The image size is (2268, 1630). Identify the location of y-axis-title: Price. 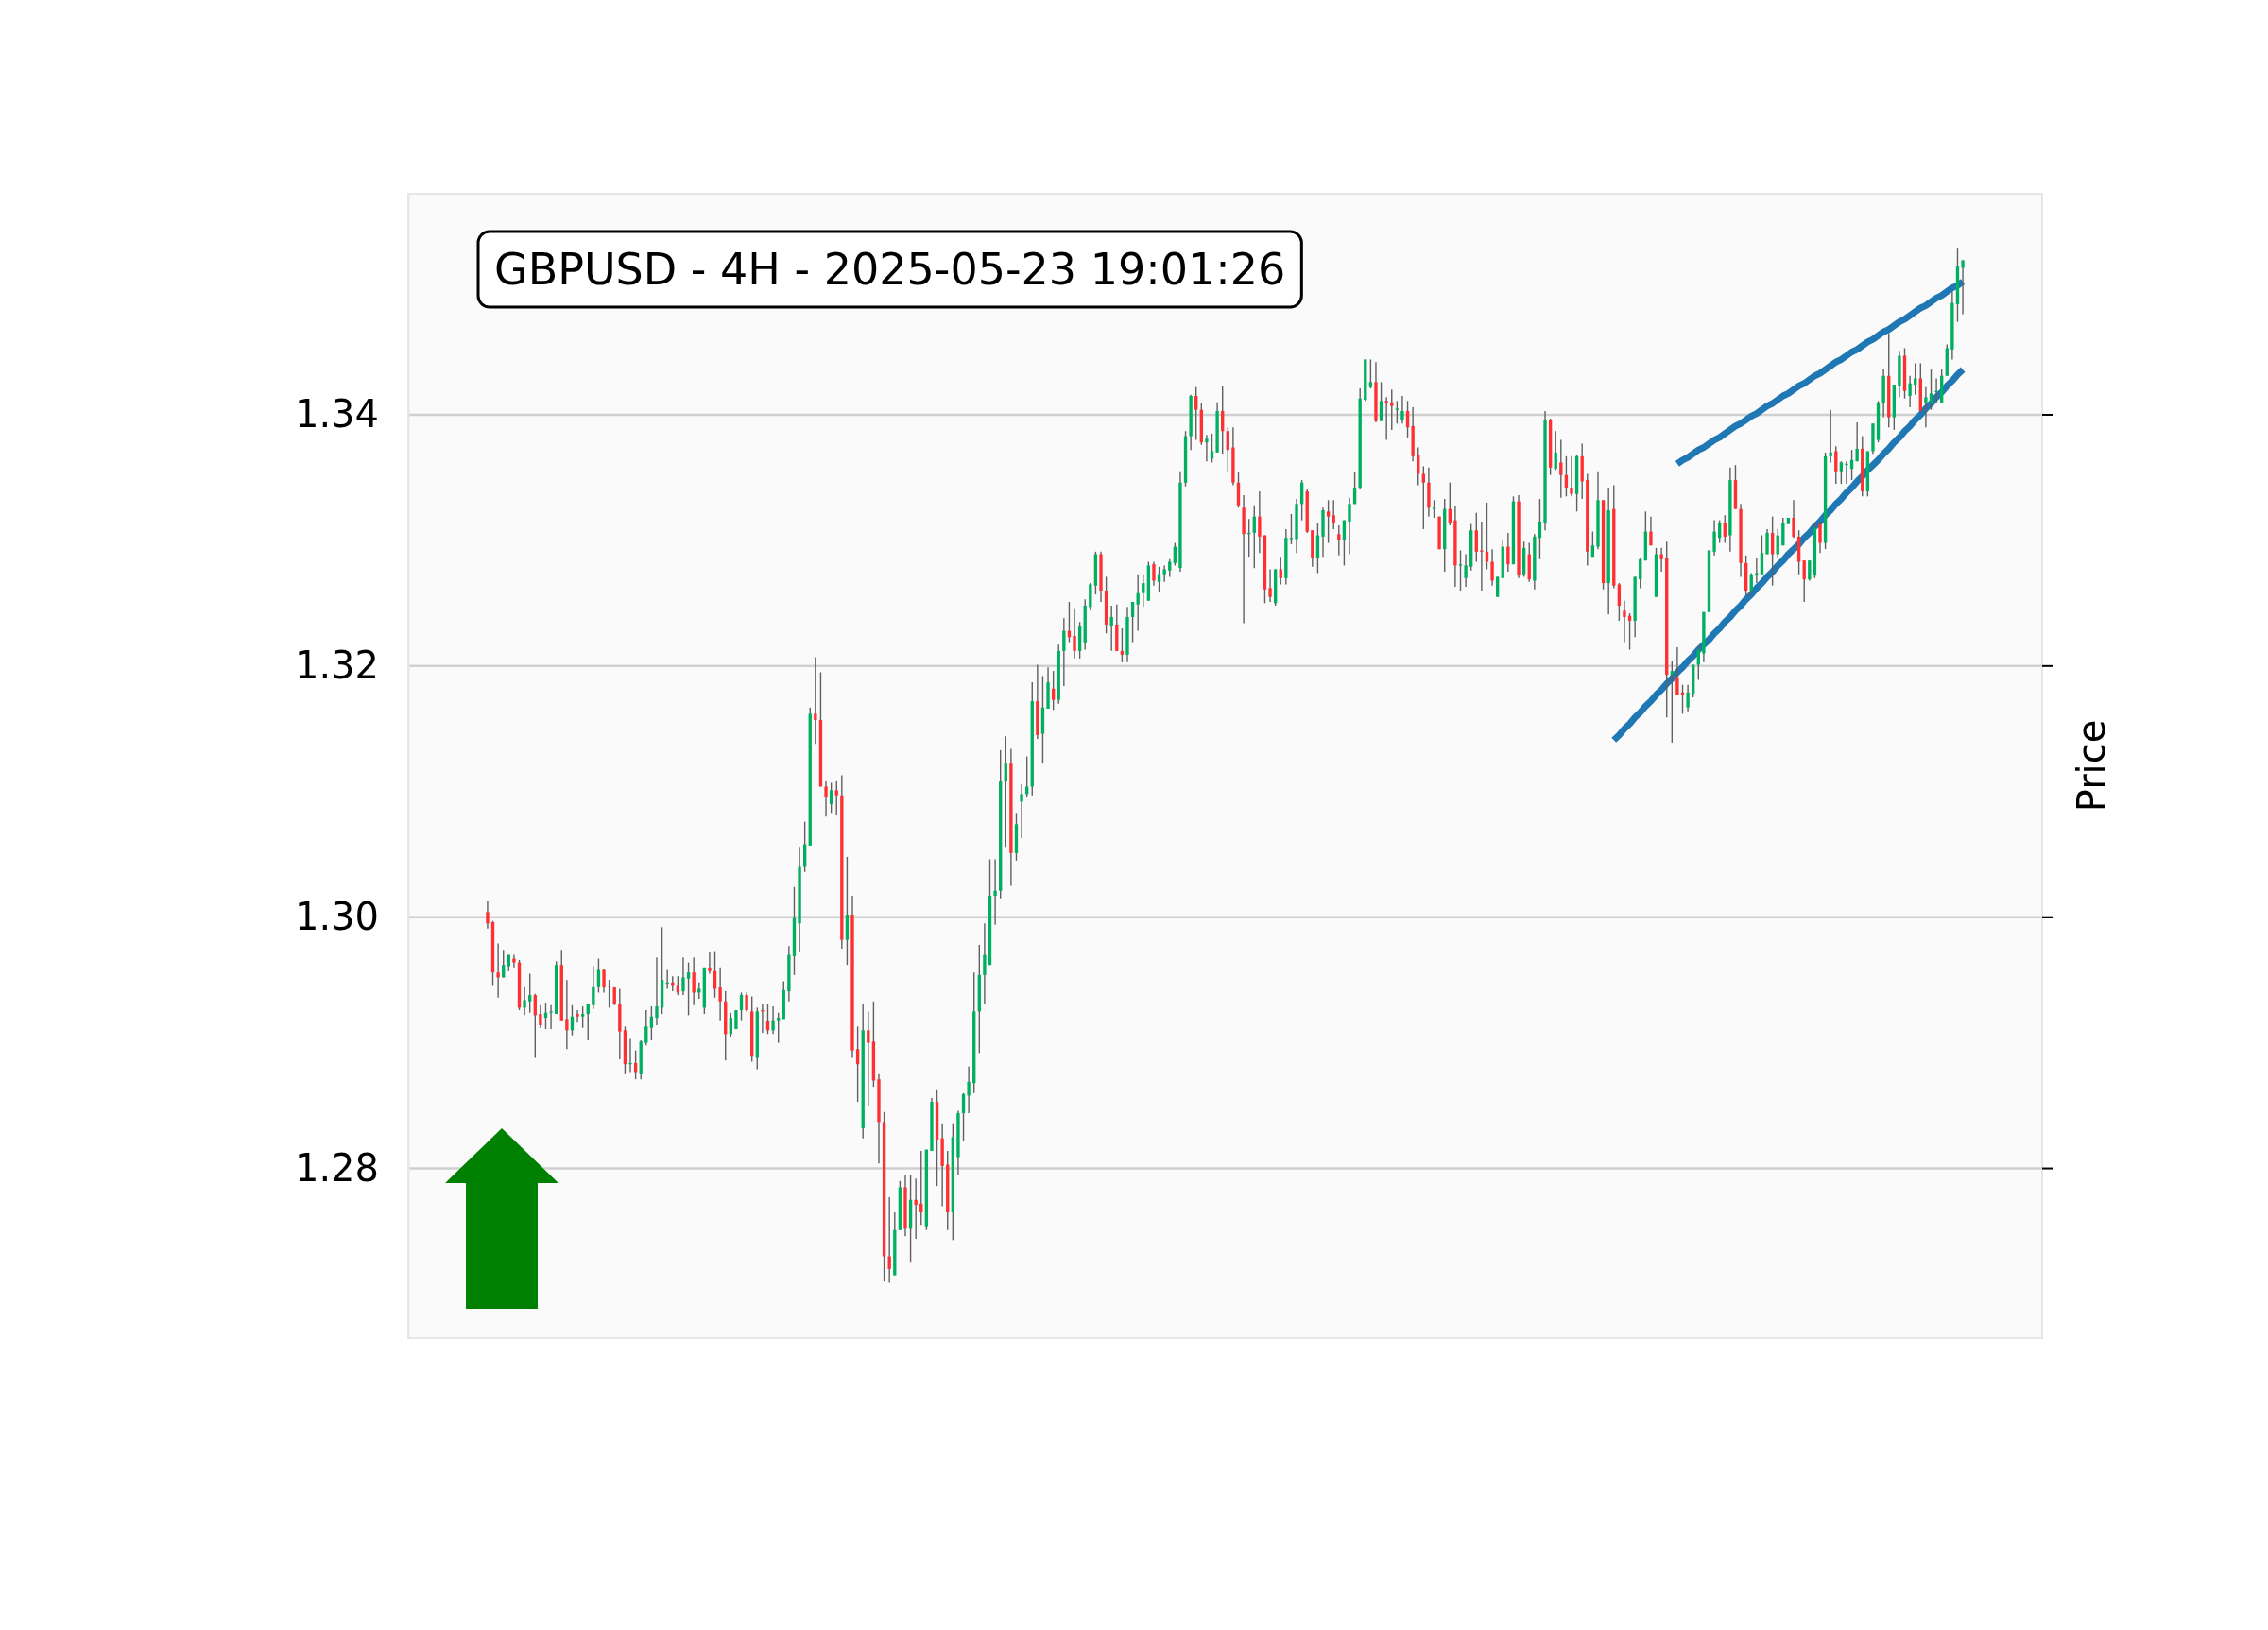
(2091, 766).